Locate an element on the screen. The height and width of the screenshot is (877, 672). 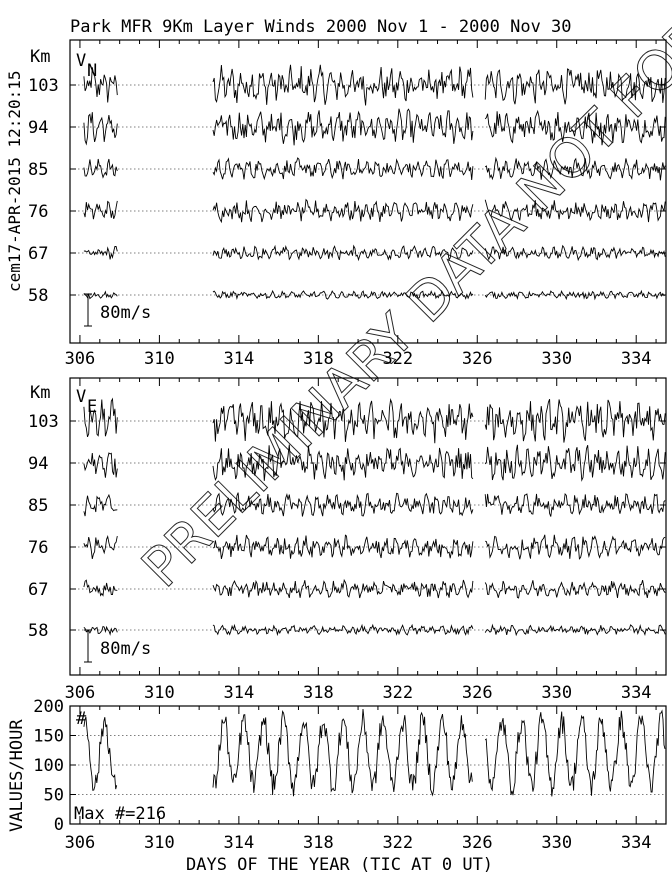
vn-x-tick-label: 314 is located at coordinates (239, 359).